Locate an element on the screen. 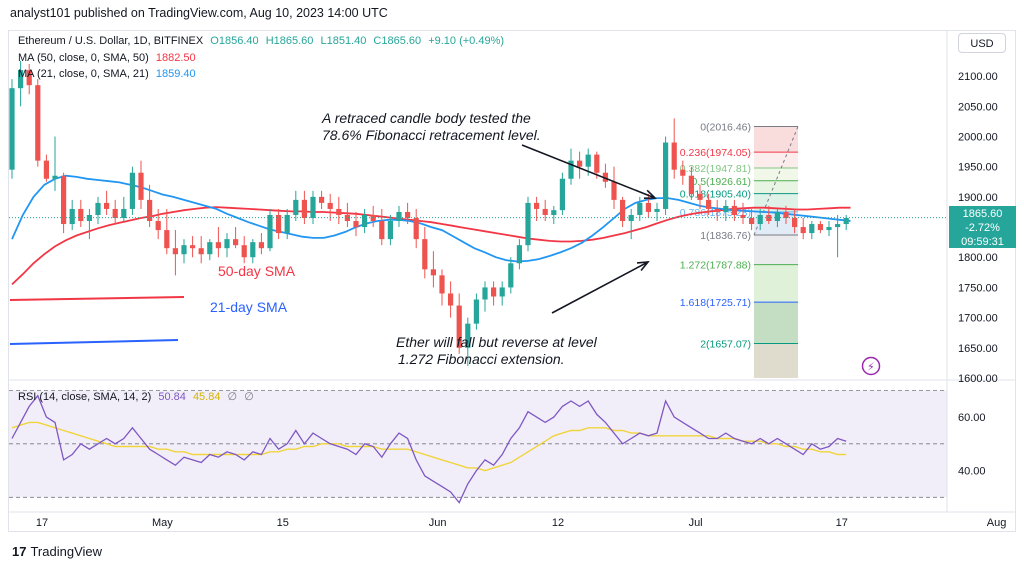 This screenshot has height=570, width=1024. ma21-legend-value: 1859.40 is located at coordinates (175, 74).